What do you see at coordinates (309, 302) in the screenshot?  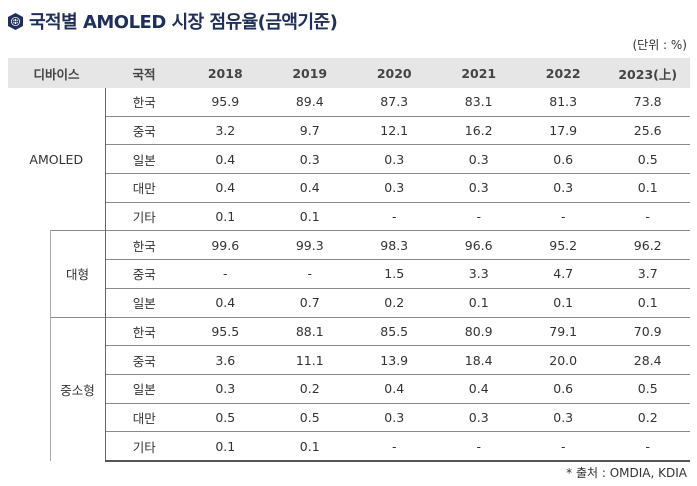 I see `value-cell: 0.7` at bounding box center [309, 302].